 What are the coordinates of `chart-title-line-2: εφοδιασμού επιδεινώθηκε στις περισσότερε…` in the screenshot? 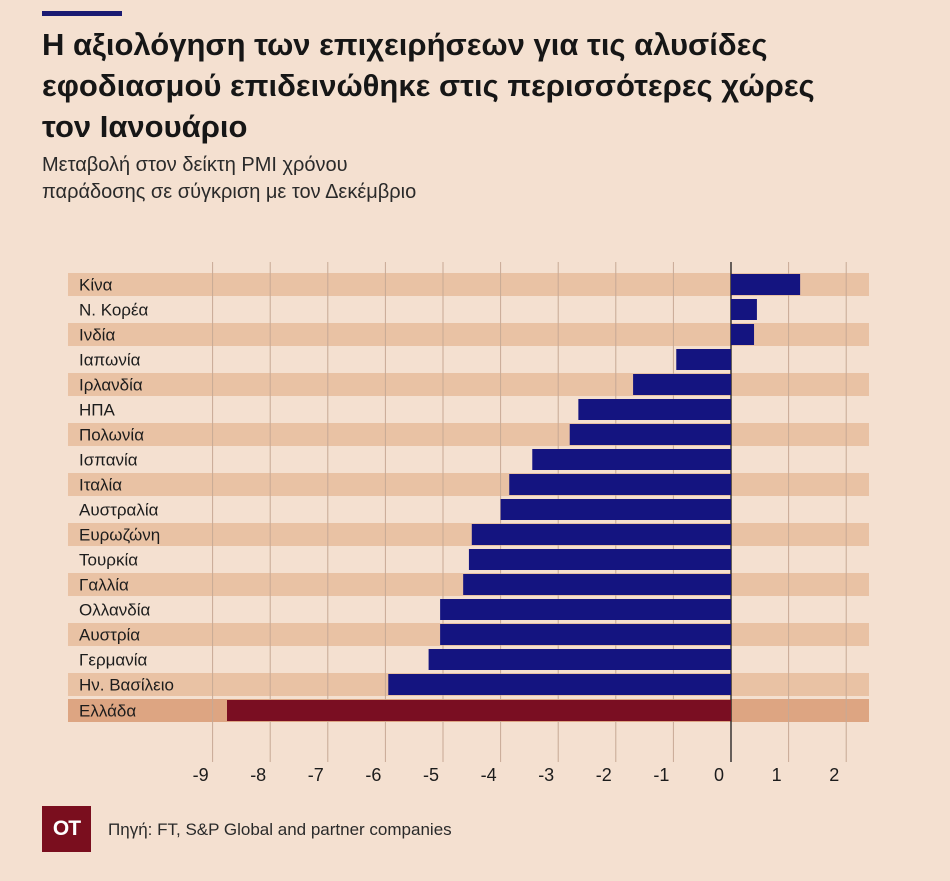 It's located at (428, 85).